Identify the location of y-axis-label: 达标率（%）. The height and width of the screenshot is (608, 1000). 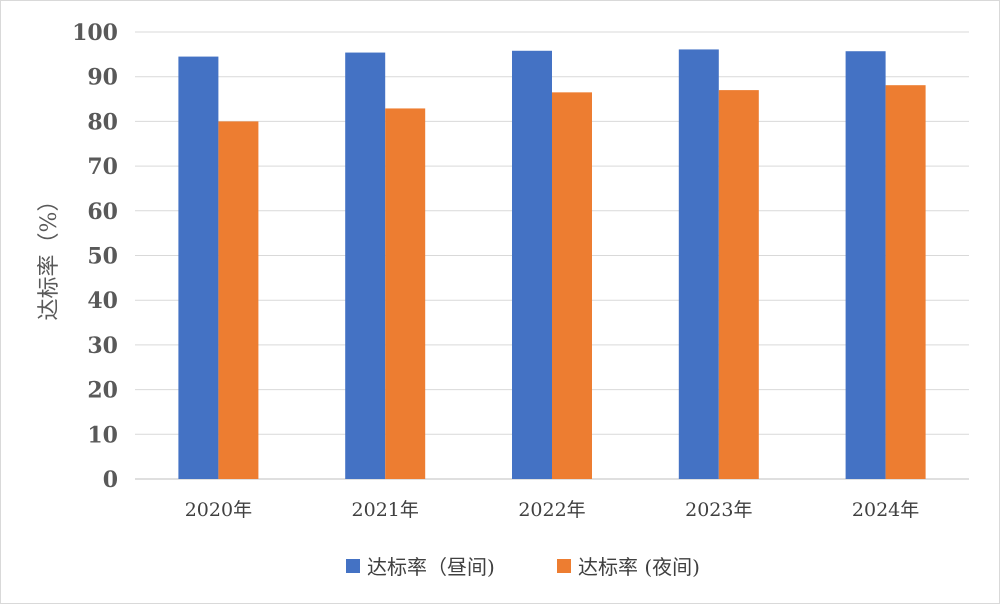
(49, 255).